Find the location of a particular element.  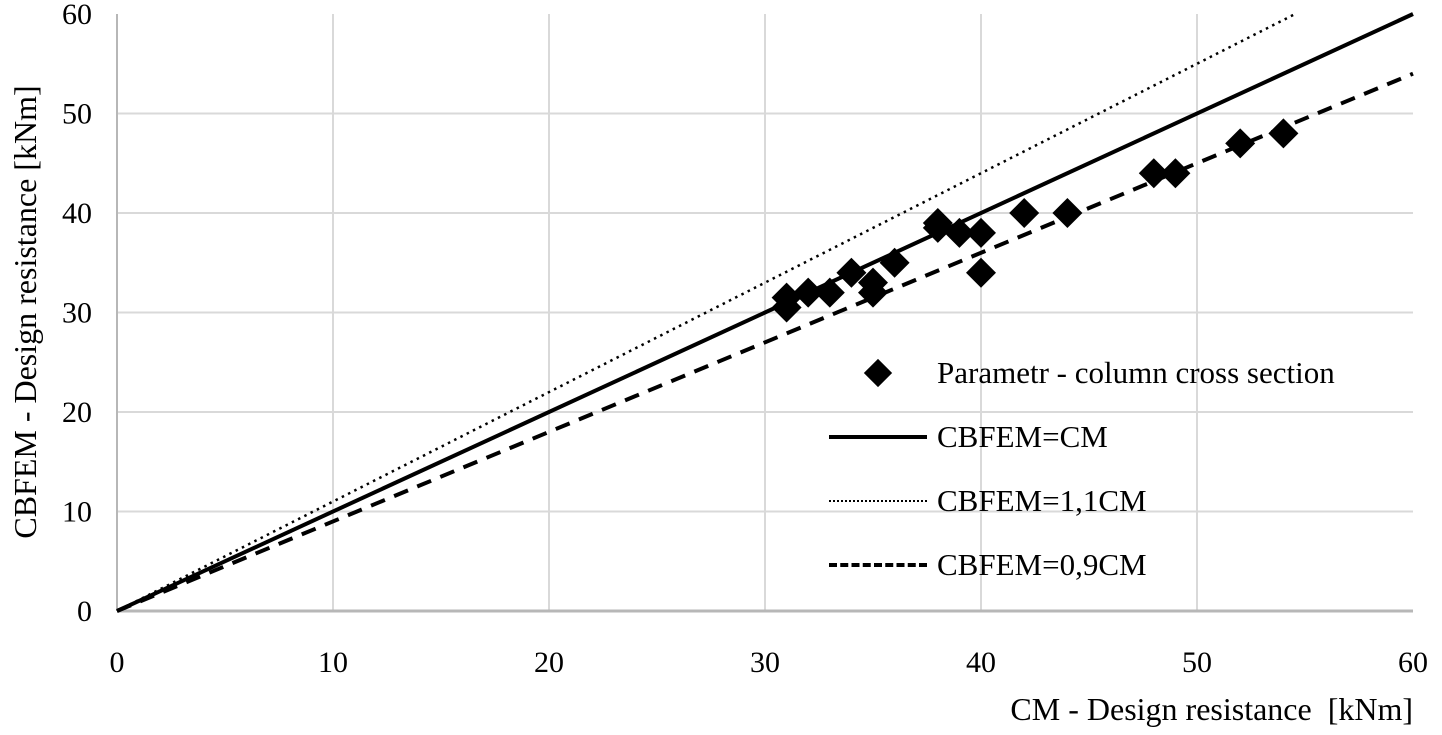

y-tick-label: 50 is located at coordinates (77, 114).